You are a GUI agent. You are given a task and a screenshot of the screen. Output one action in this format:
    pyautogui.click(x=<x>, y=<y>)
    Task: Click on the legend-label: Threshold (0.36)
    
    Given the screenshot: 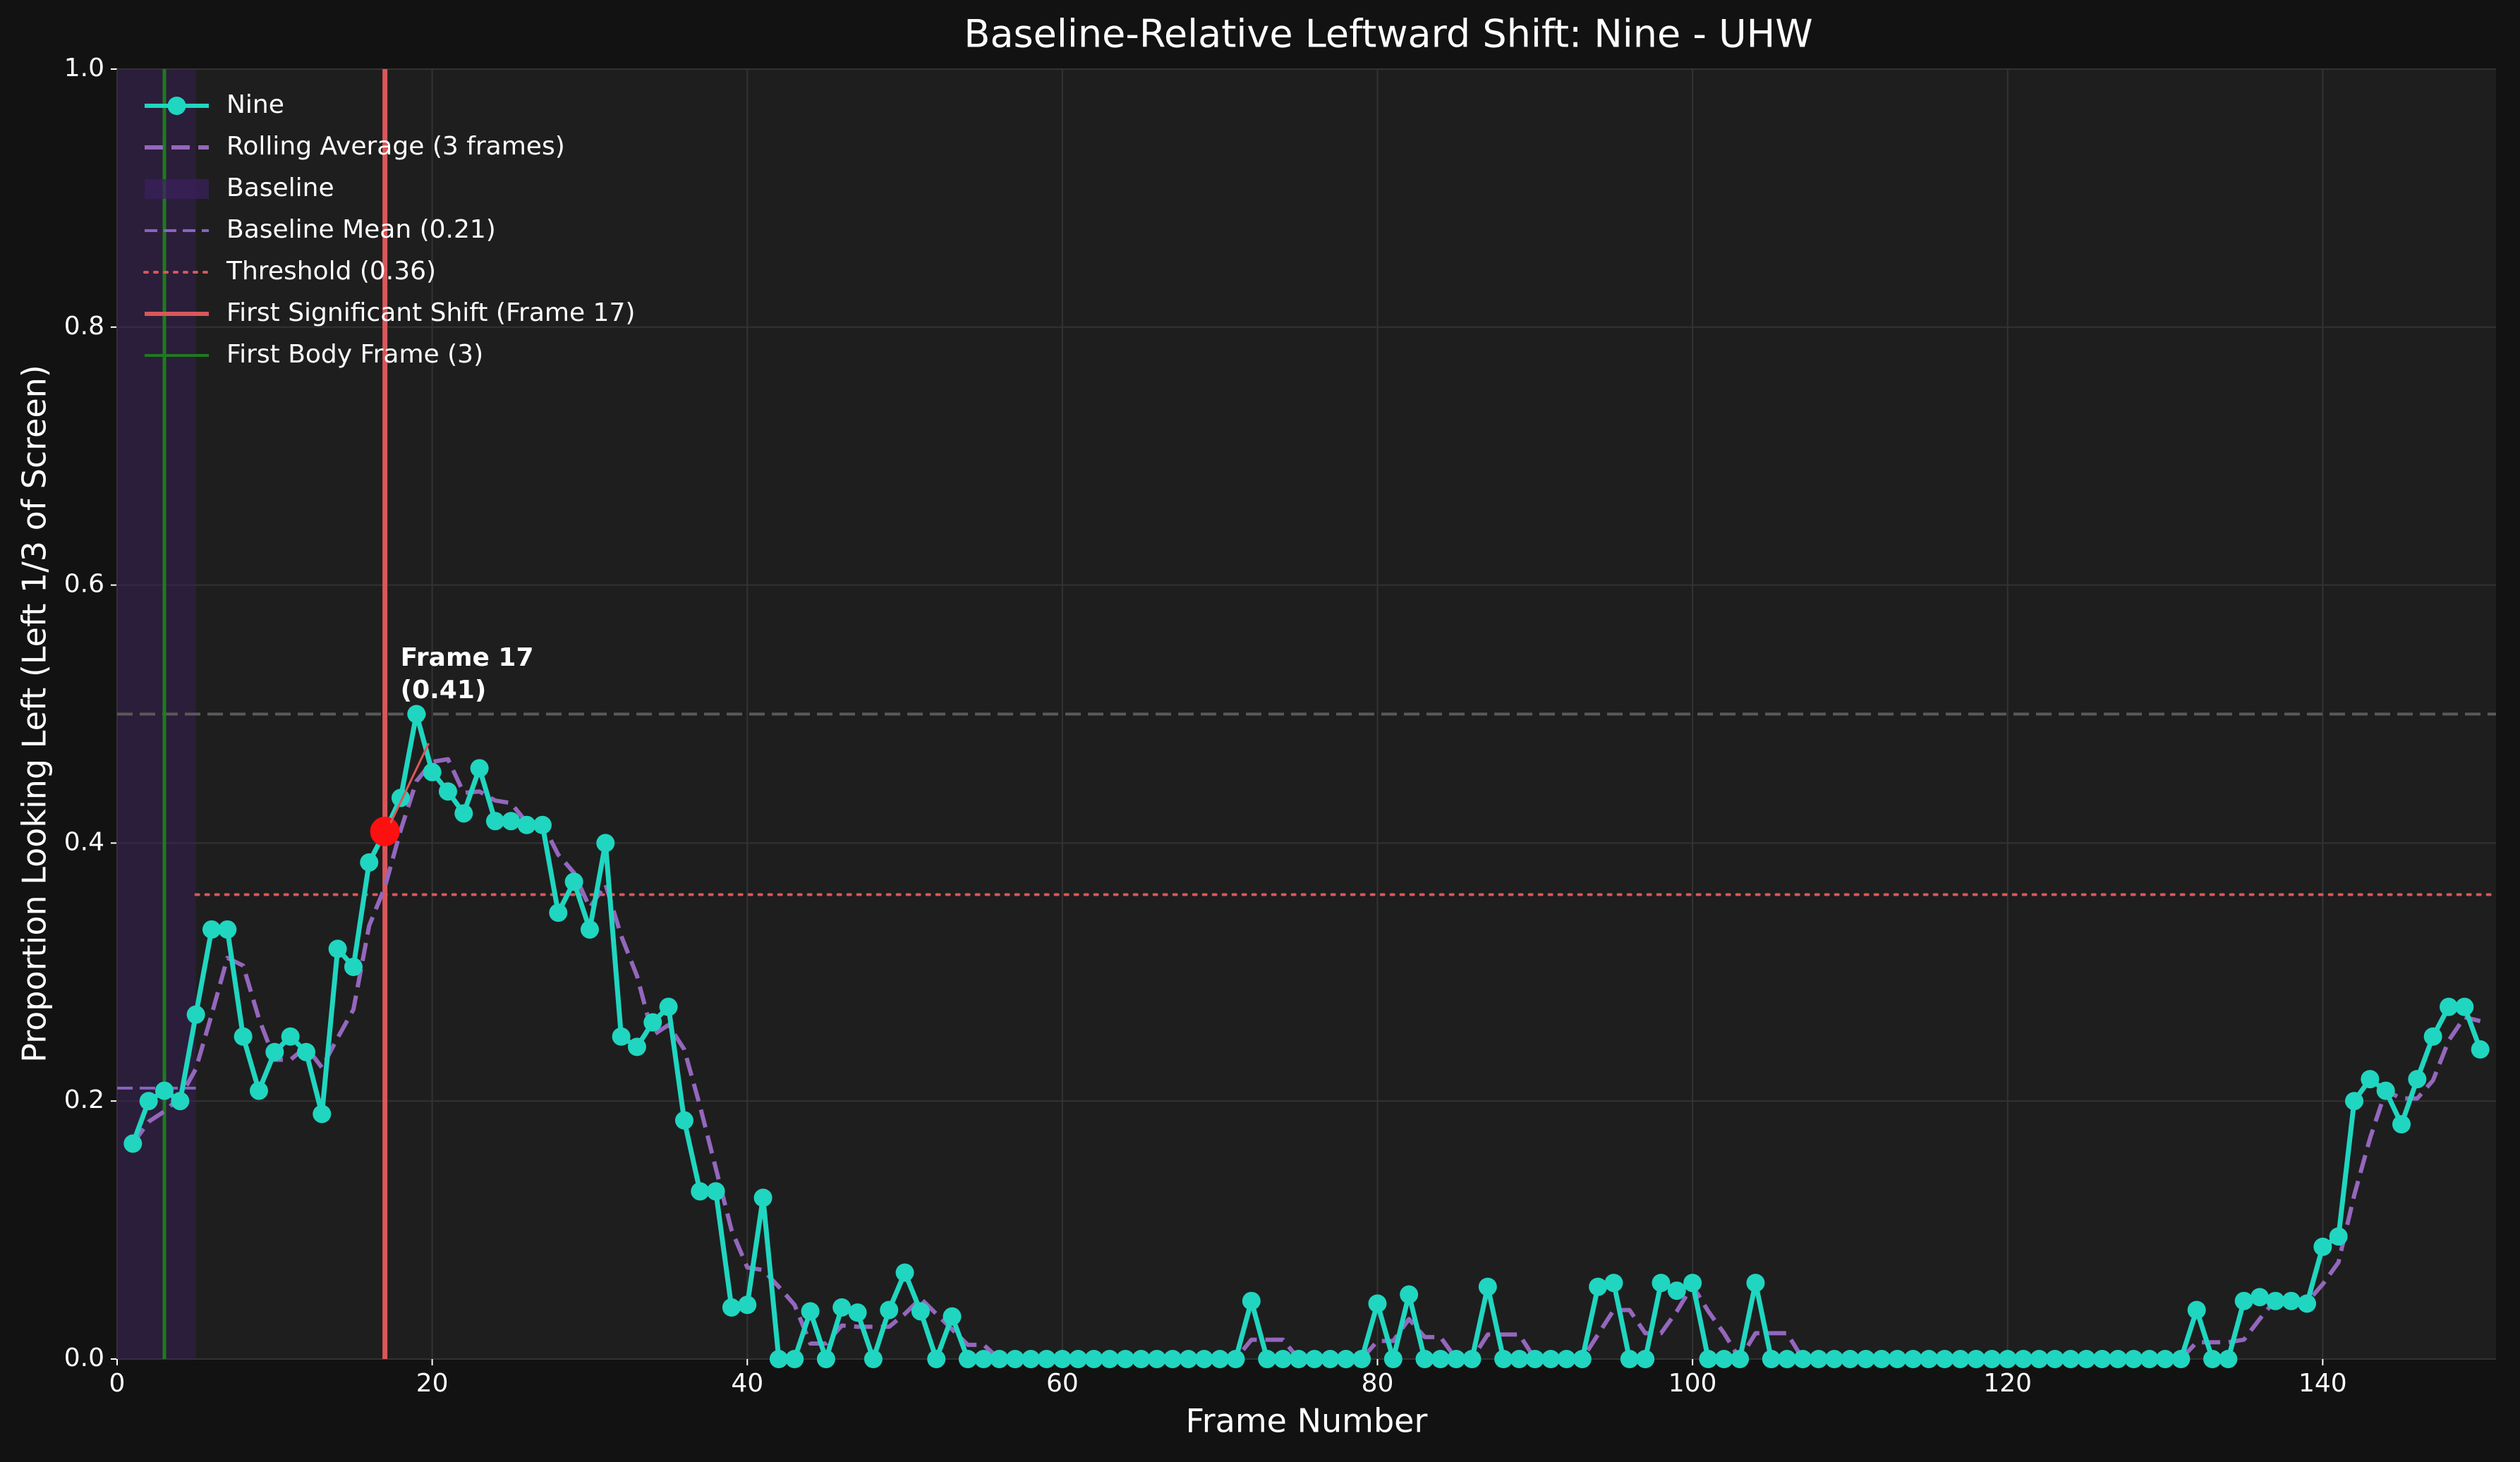 What is the action you would take?
    pyautogui.click(x=331, y=271)
    